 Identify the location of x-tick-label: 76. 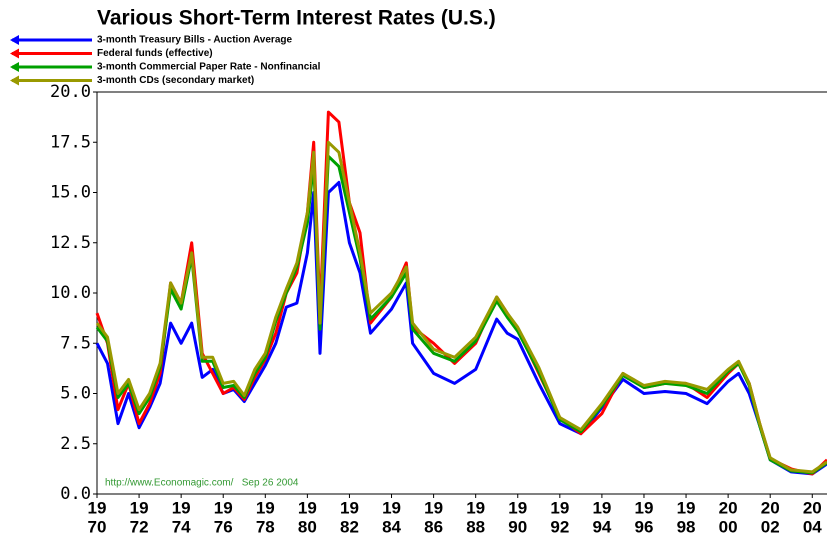
(223, 526).